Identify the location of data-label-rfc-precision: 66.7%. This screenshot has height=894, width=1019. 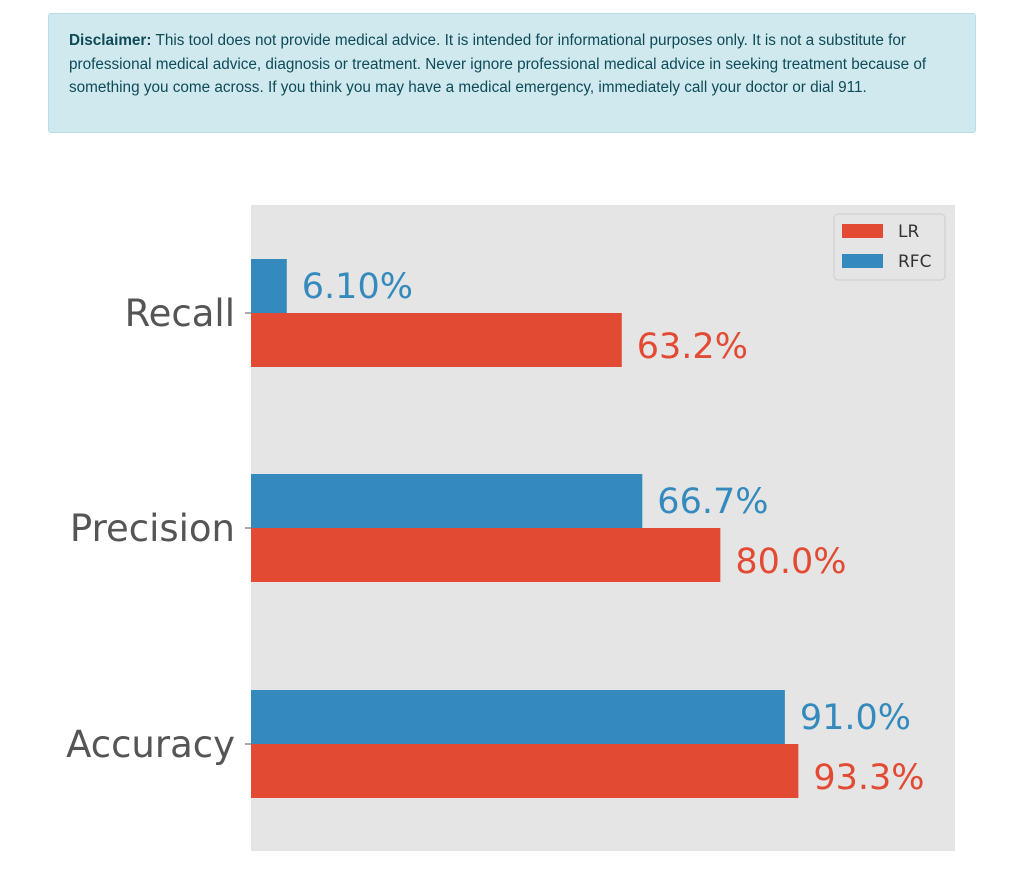
(712, 502).